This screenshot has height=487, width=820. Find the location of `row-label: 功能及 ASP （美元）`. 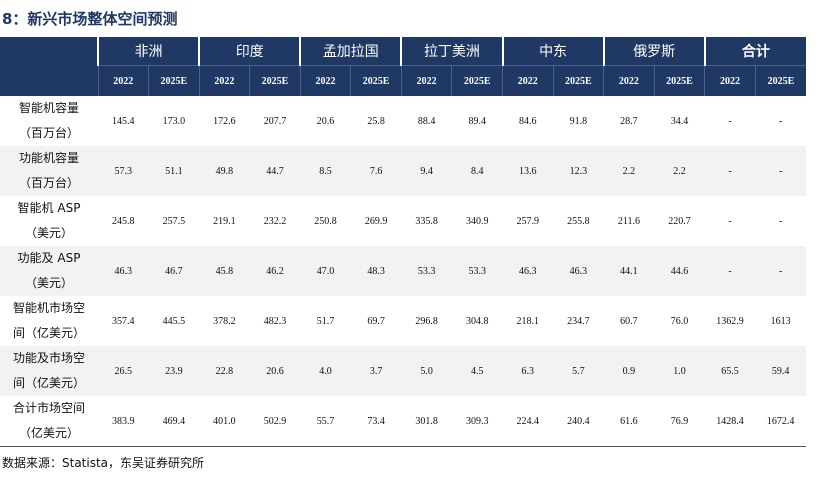

row-label: 功能及 ASP （美元） is located at coordinates (49, 271).